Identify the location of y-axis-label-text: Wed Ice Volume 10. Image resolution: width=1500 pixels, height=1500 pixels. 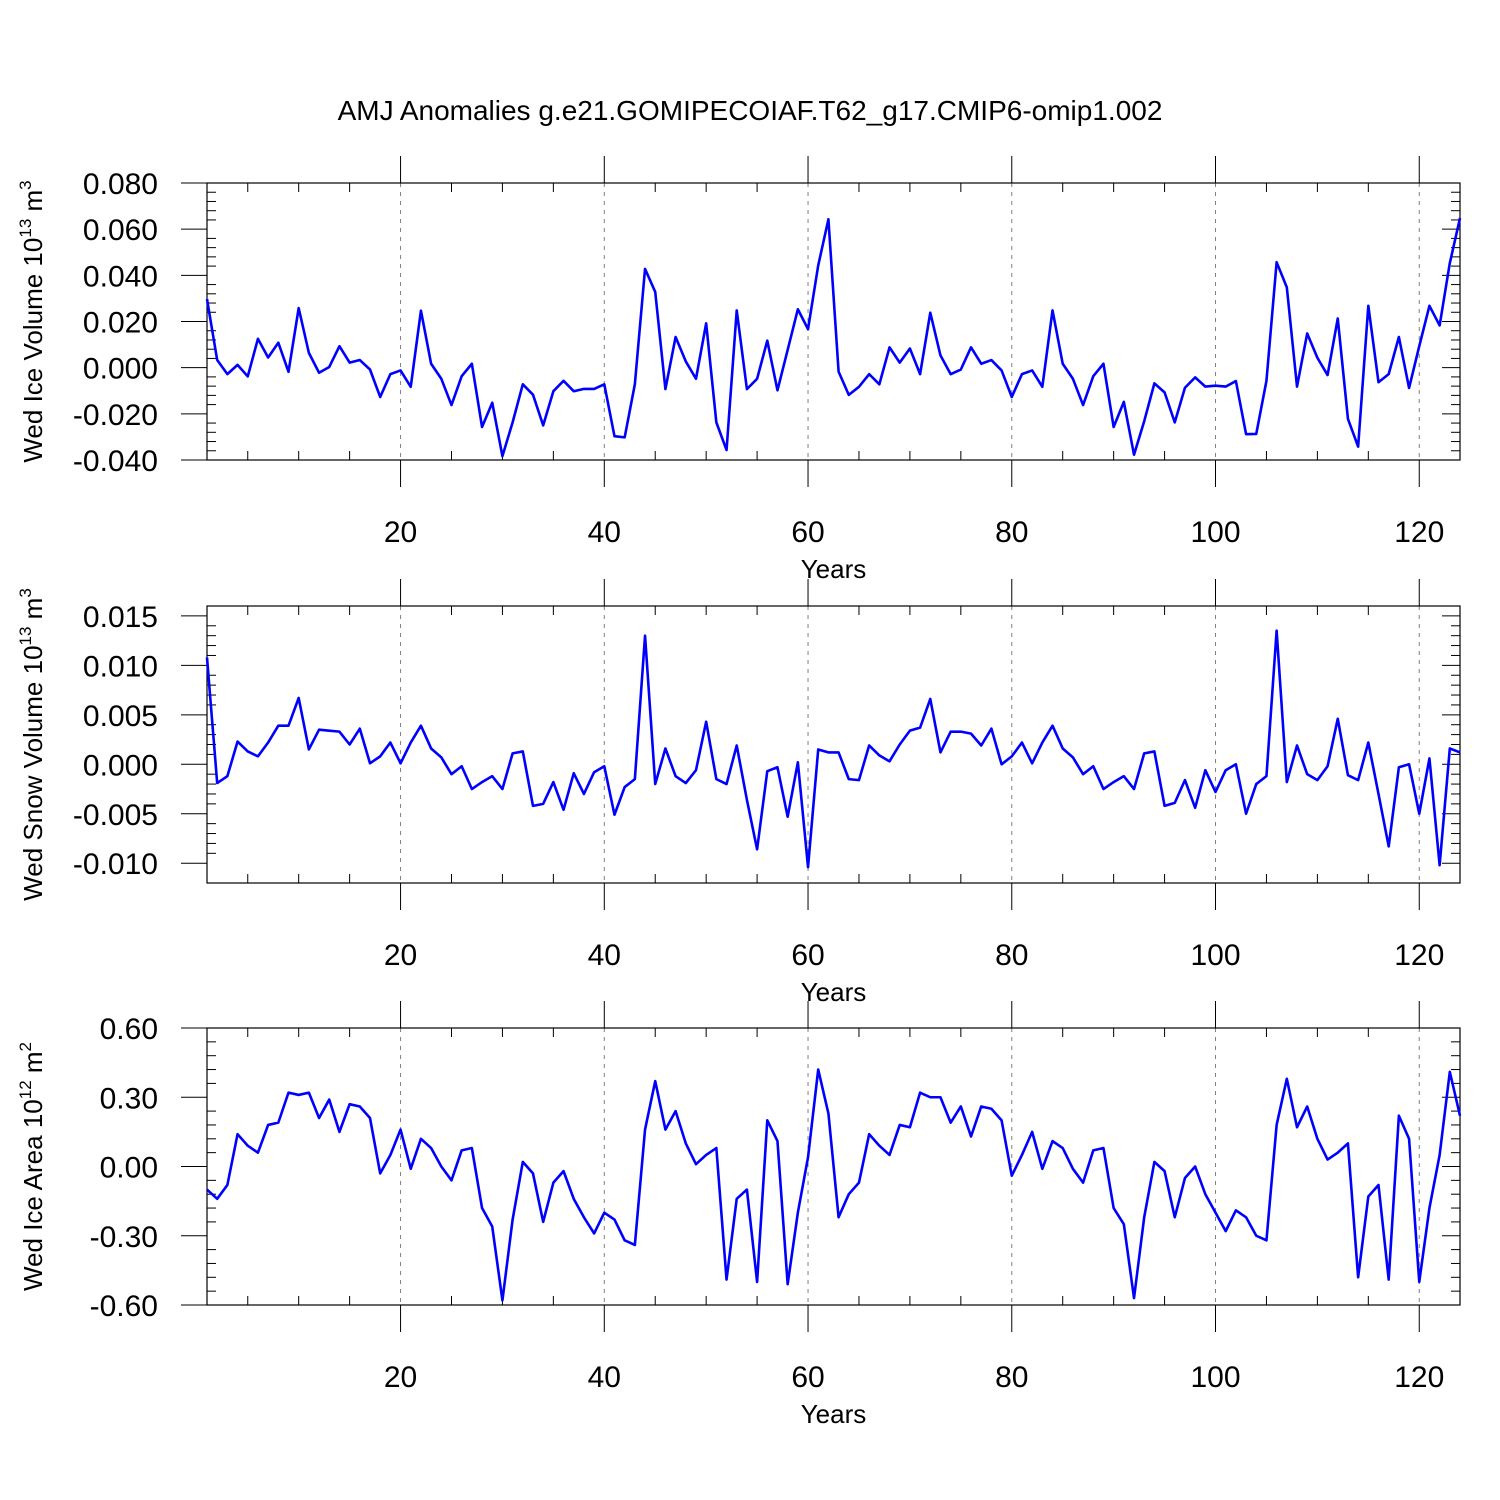
(33, 350).